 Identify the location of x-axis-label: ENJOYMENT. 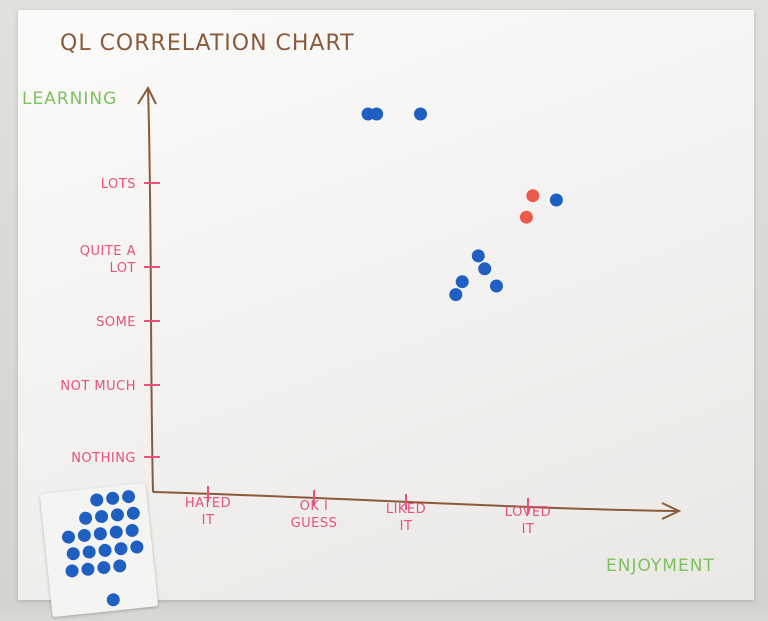
(660, 566).